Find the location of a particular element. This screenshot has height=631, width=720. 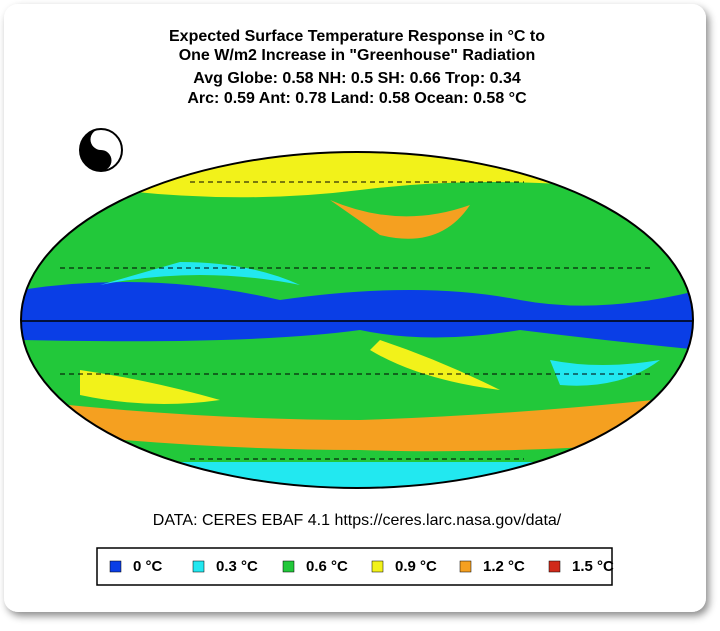

legend-label: 0 °C is located at coordinates (148, 566).